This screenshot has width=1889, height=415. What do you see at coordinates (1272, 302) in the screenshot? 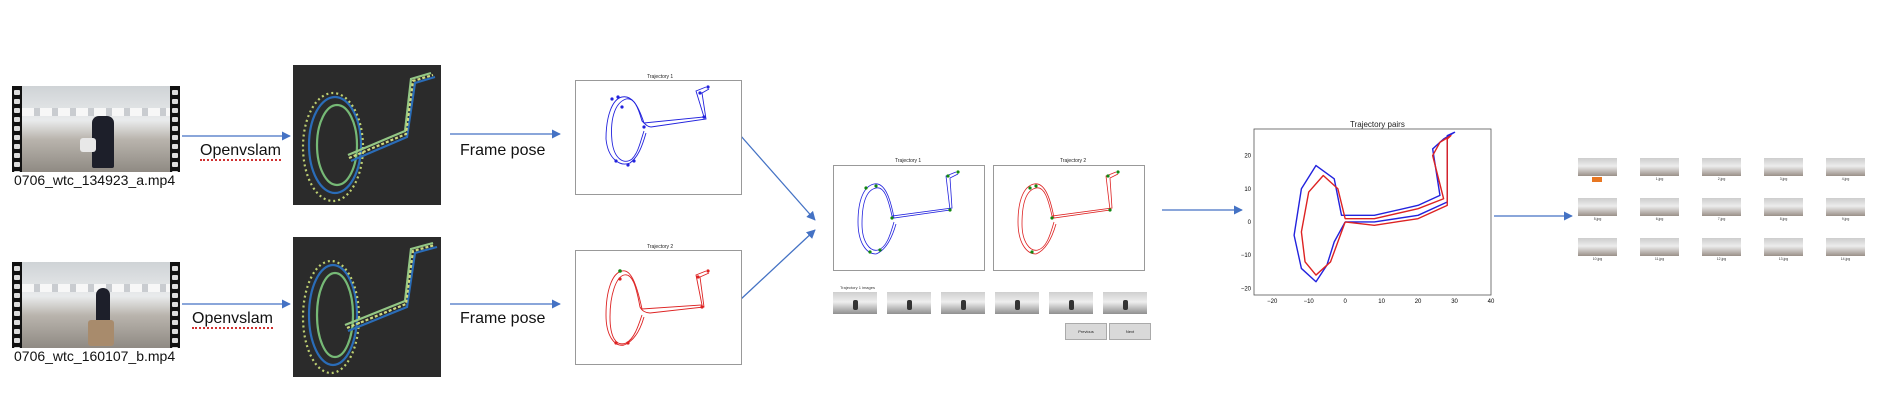
I see `x-tick-label: −20` at bounding box center [1272, 302].